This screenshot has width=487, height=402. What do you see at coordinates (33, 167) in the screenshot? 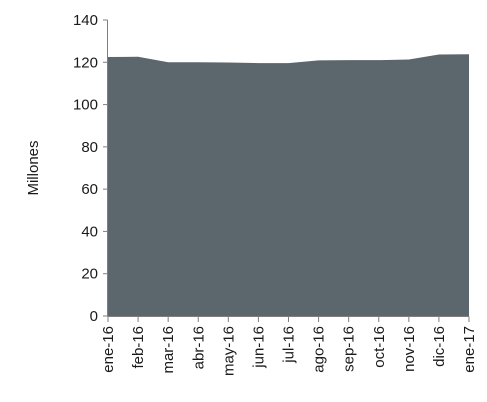
I see `y-axis-label: Millones` at bounding box center [33, 167].